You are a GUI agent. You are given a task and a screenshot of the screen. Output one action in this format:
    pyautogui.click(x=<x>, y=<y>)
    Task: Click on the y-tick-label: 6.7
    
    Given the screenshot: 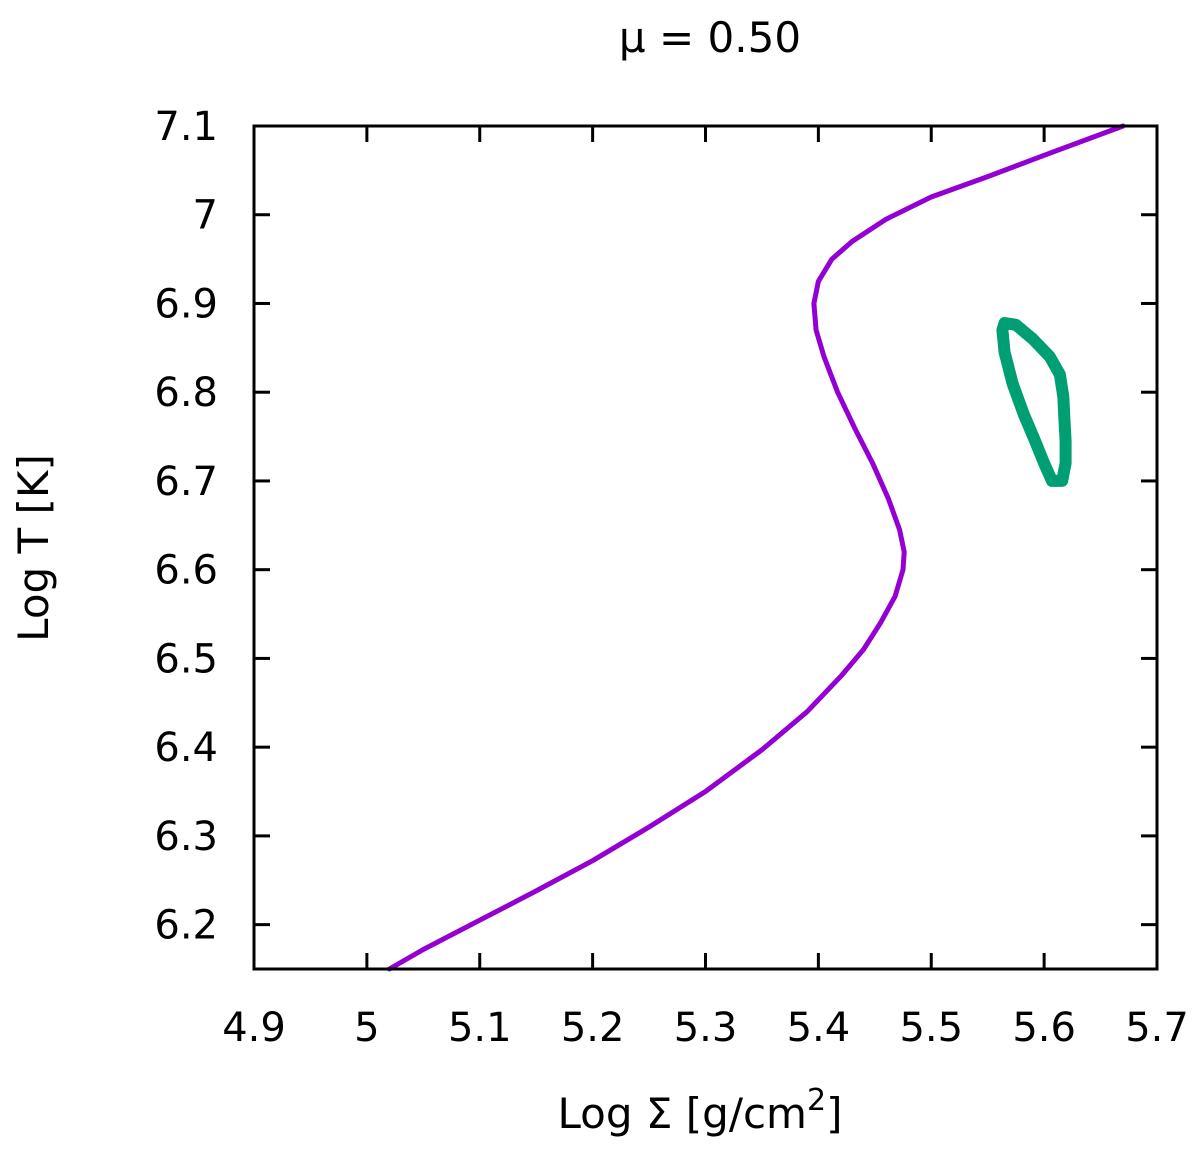 What is the action you would take?
    pyautogui.click(x=186, y=482)
    